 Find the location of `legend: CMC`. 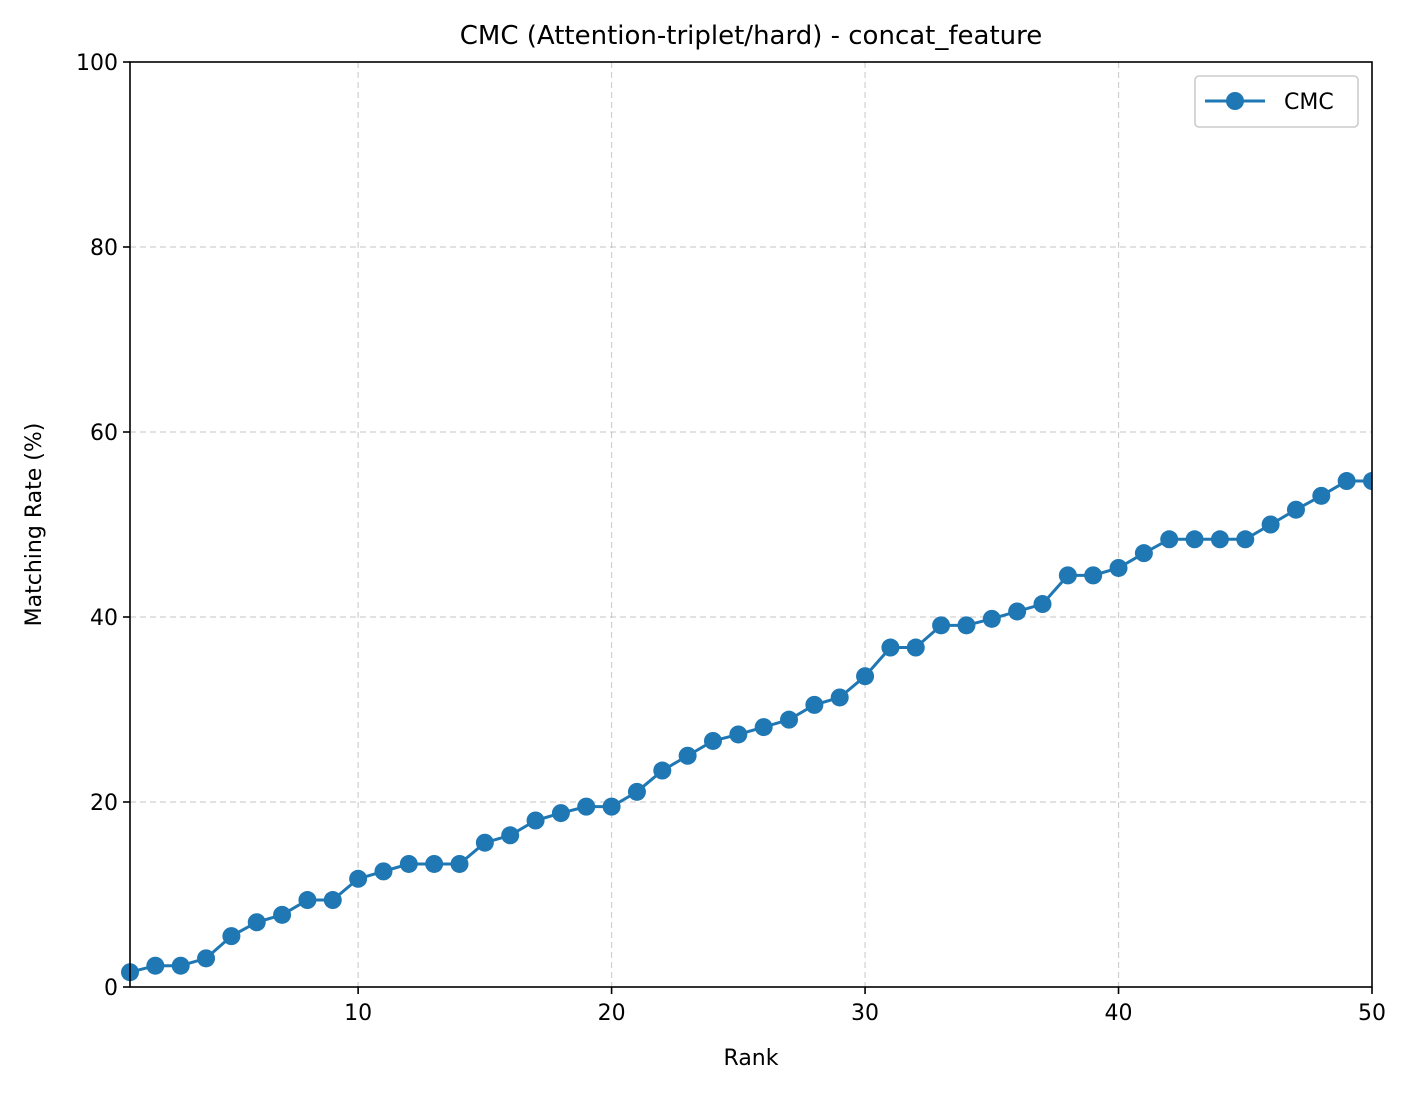

legend: CMC is located at coordinates (1276, 101).